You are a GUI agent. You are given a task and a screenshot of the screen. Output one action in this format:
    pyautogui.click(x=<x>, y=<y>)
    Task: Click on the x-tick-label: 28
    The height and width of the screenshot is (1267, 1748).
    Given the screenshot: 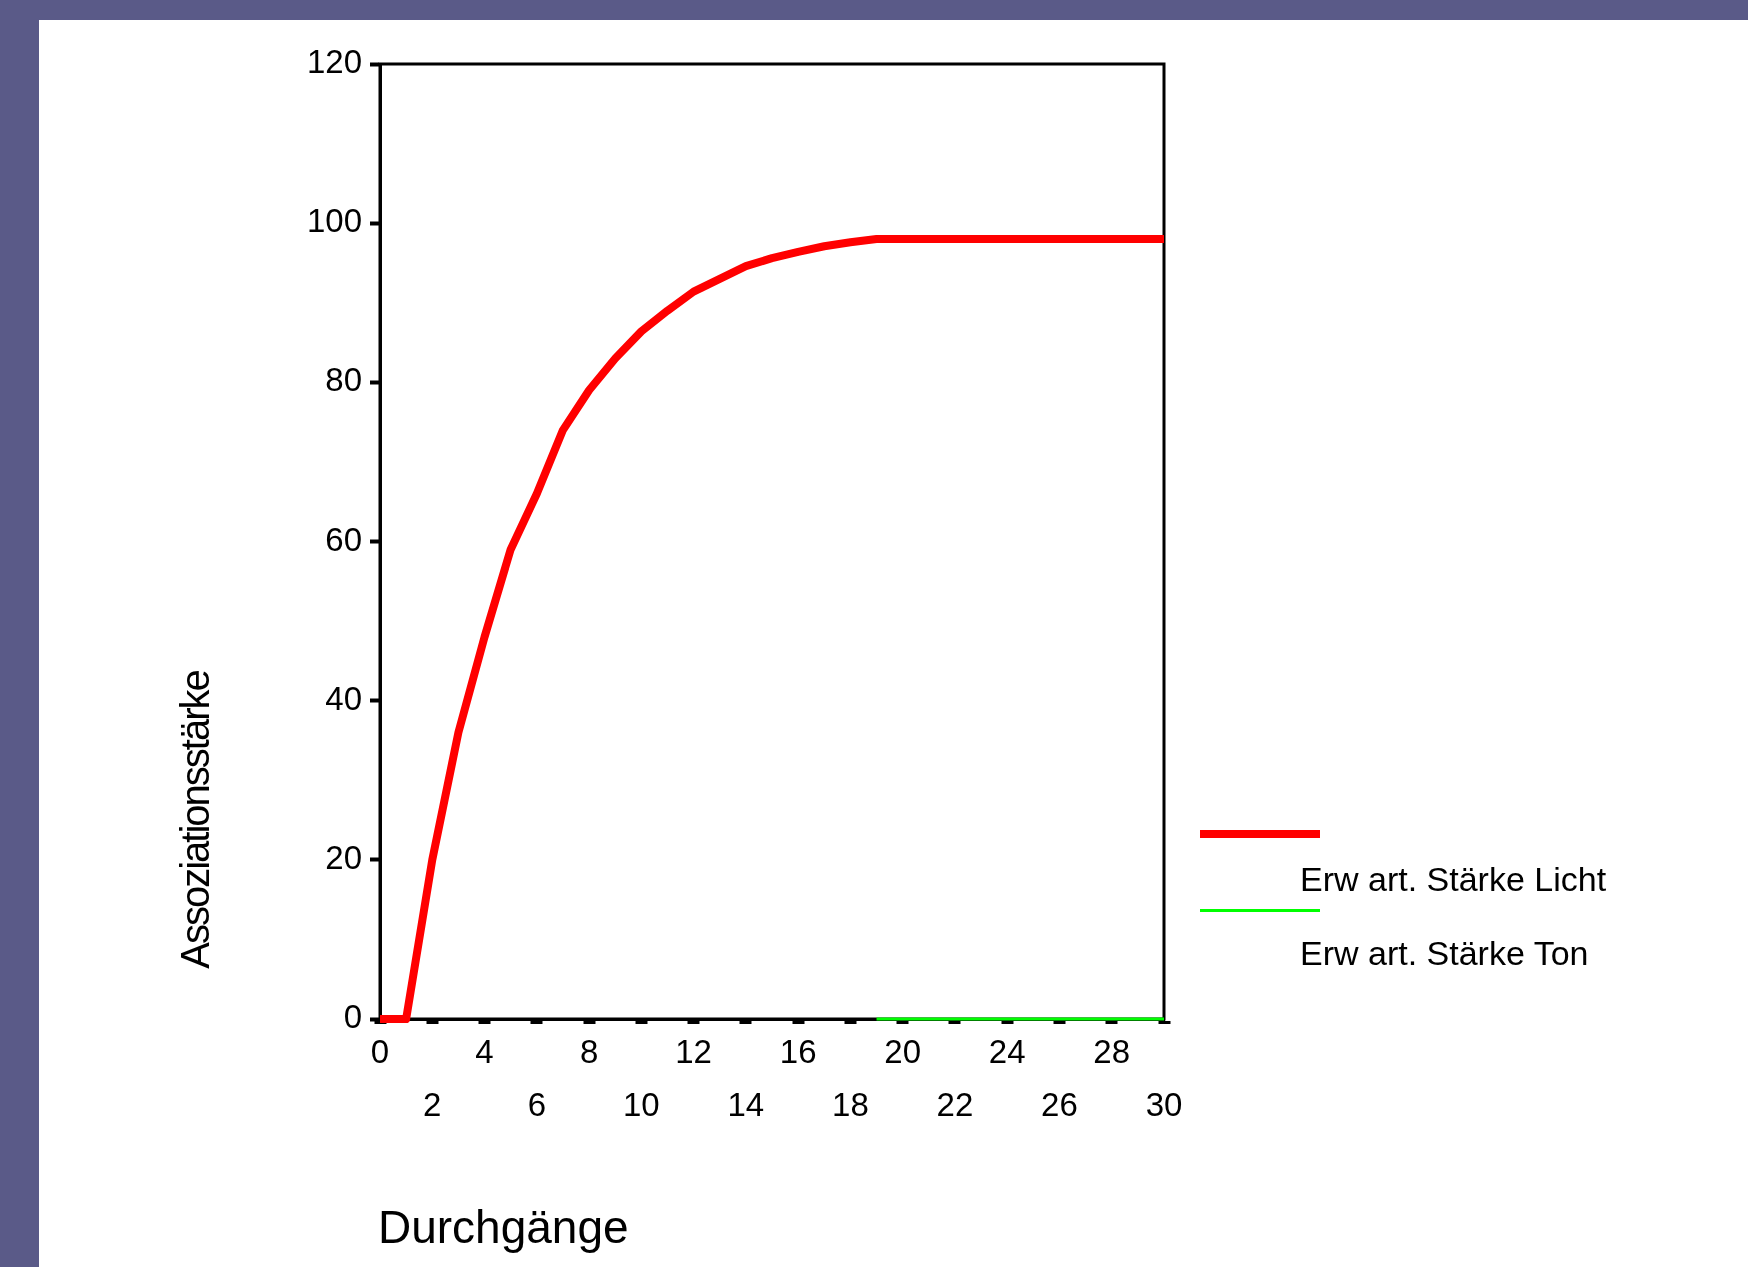 What is the action you would take?
    pyautogui.click(x=1112, y=1051)
    